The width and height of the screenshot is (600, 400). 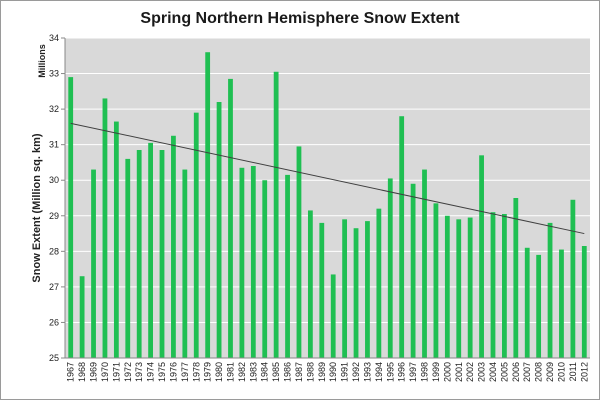 I want to click on y-tick-label: 26, so click(x=54, y=322).